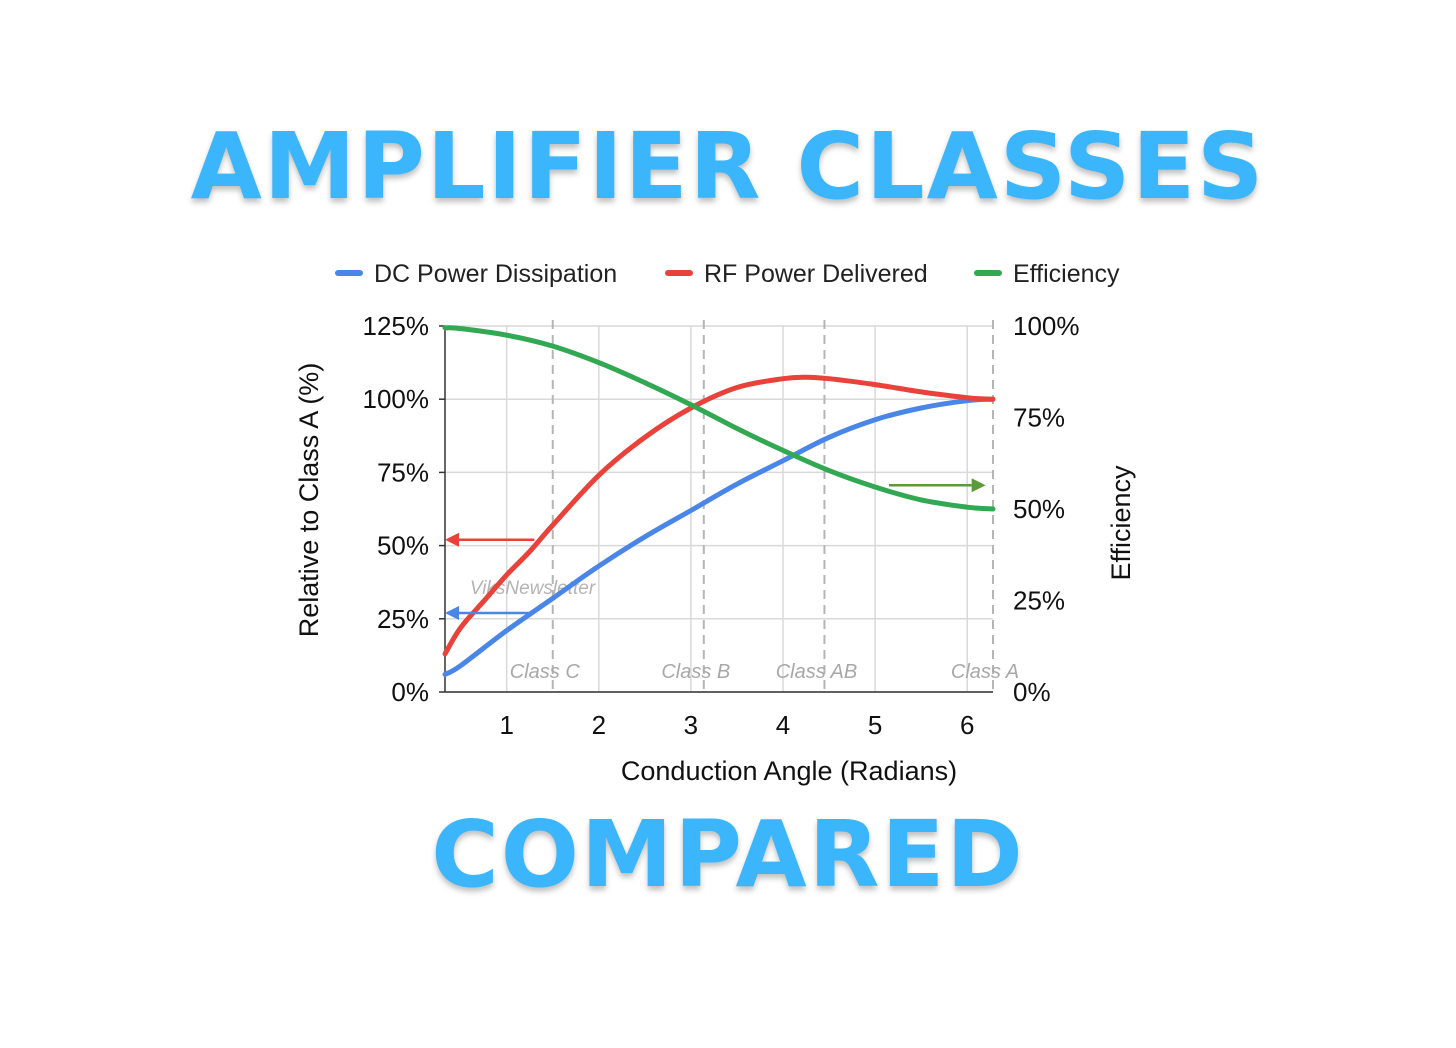  Describe the element at coordinates (396, 326) in the screenshot. I see `y-tick-label: 125%` at that location.